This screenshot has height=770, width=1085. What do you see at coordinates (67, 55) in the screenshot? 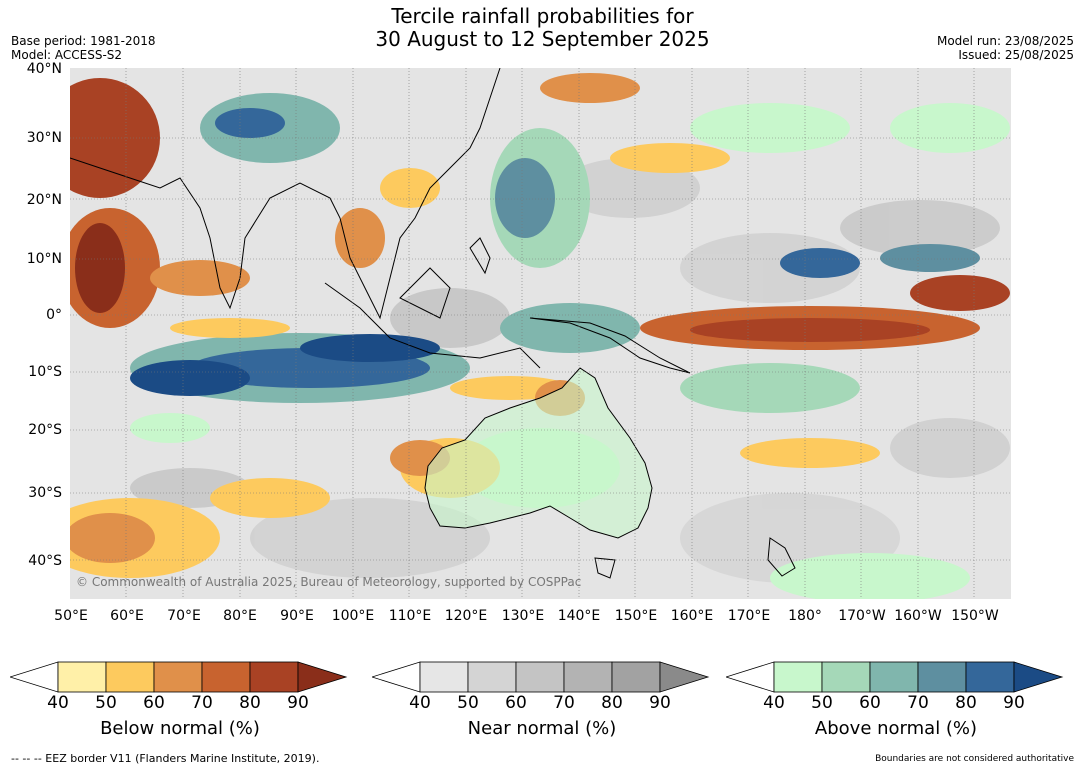
I see `model-name: Model: ACCESS-S2` at bounding box center [67, 55].